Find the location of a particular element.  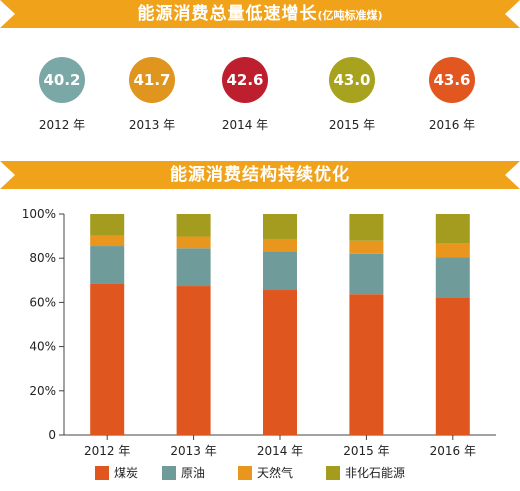

legend-item-4: 非化石能源 is located at coordinates (365, 472).